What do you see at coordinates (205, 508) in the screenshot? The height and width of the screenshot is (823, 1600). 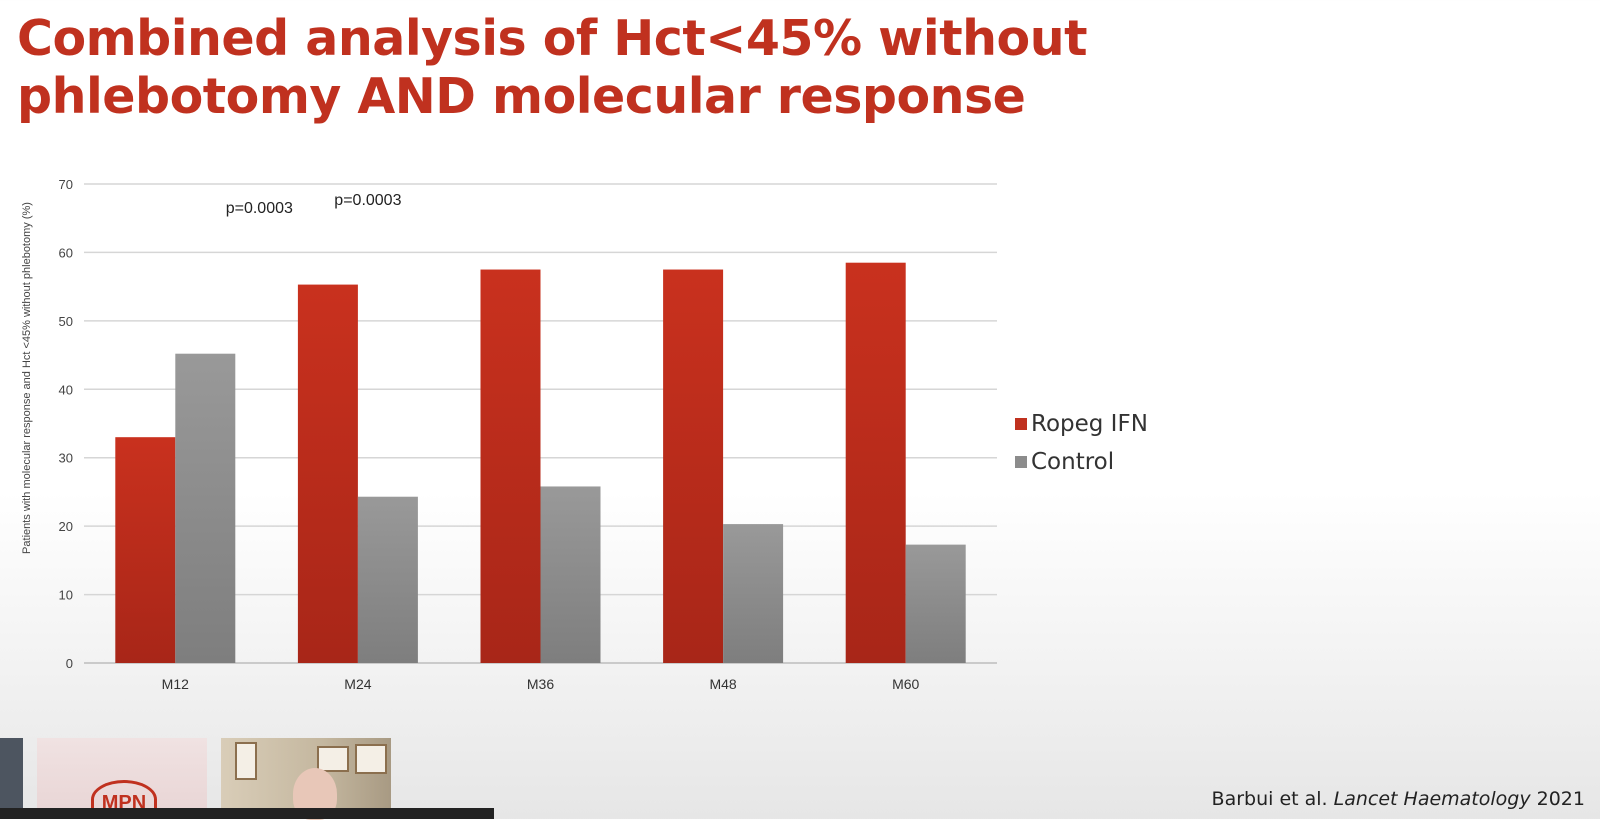 I see `bar-control-m12` at bounding box center [205, 508].